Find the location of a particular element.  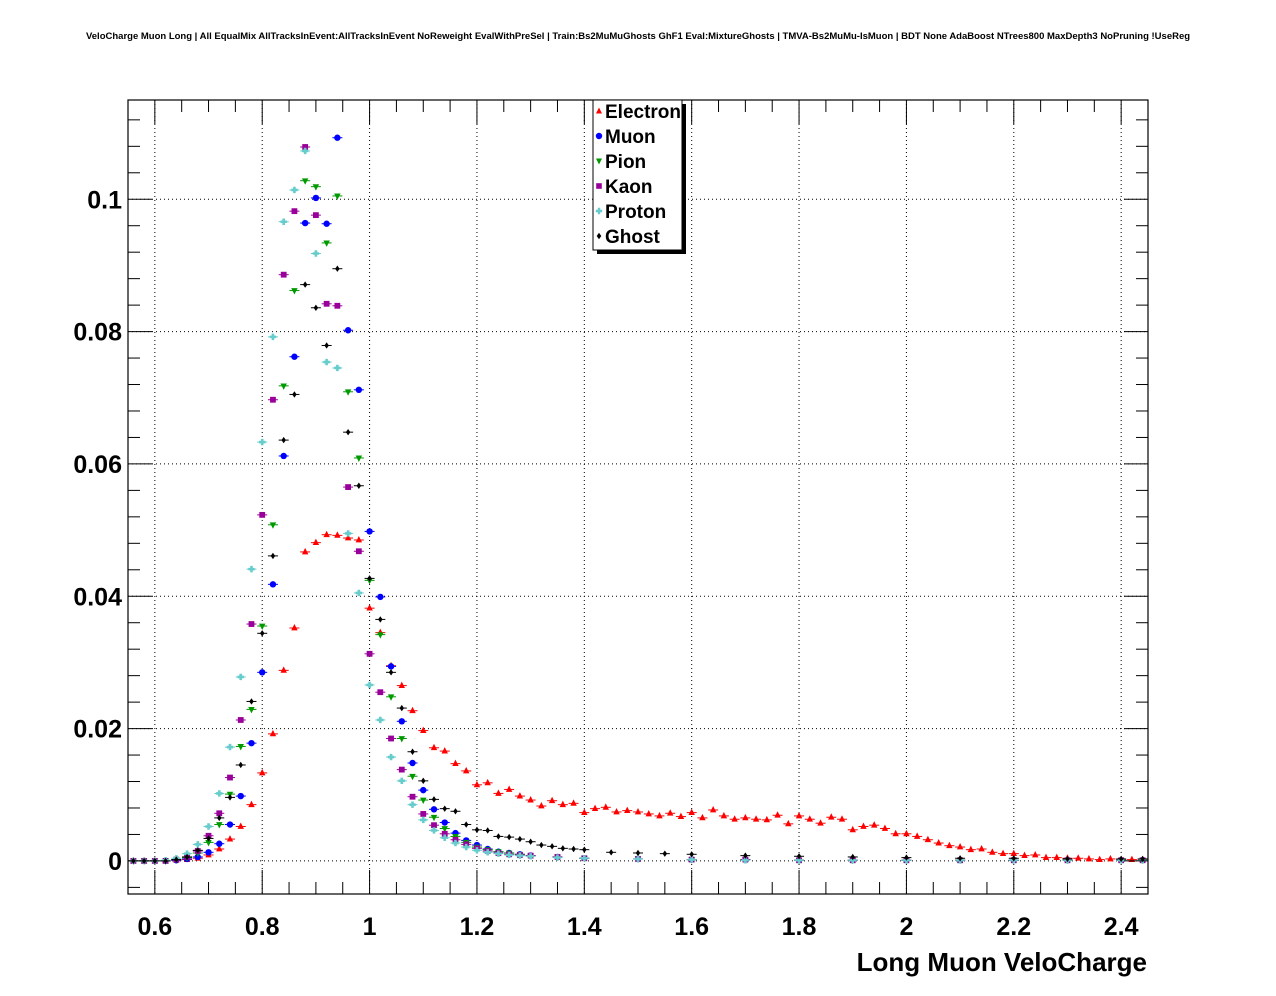

legend-marker-proton is located at coordinates (599, 211).